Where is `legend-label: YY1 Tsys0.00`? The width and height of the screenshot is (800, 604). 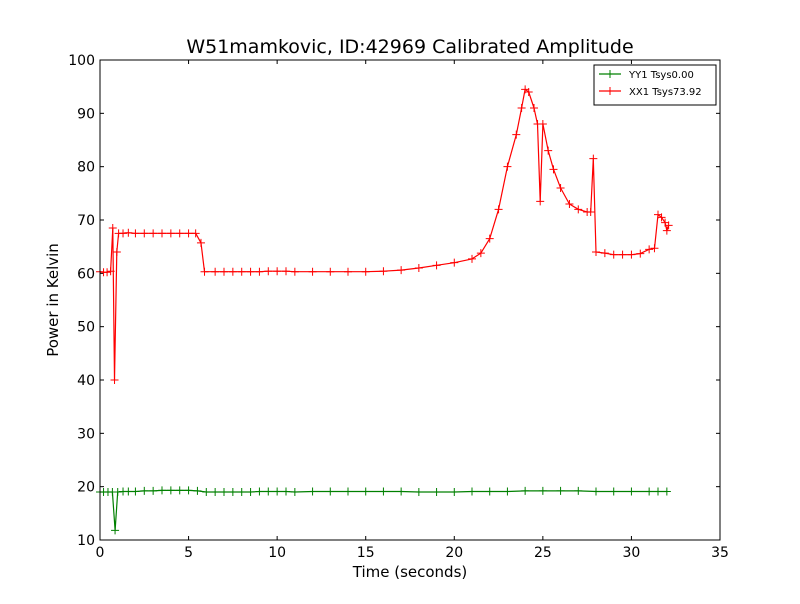
legend-label: YY1 Tsys0.00 is located at coordinates (661, 75).